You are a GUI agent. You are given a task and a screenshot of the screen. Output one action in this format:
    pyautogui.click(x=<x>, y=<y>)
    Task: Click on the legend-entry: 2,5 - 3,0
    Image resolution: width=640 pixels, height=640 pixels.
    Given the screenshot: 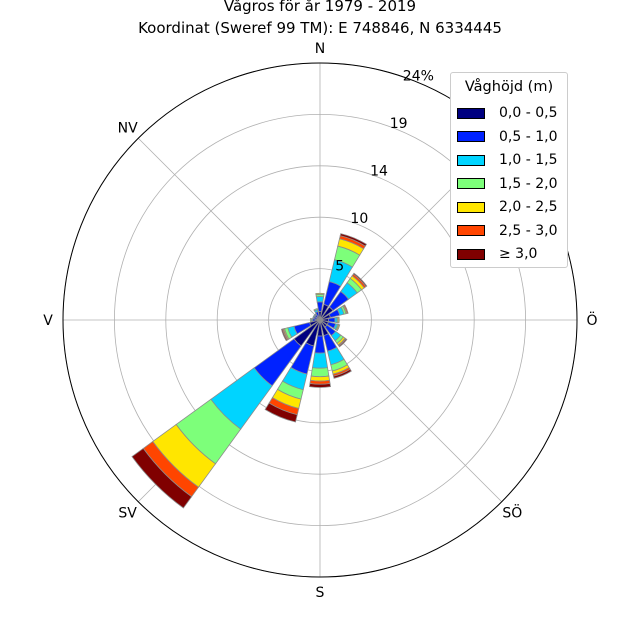 What is the action you would take?
    pyautogui.click(x=507, y=231)
    